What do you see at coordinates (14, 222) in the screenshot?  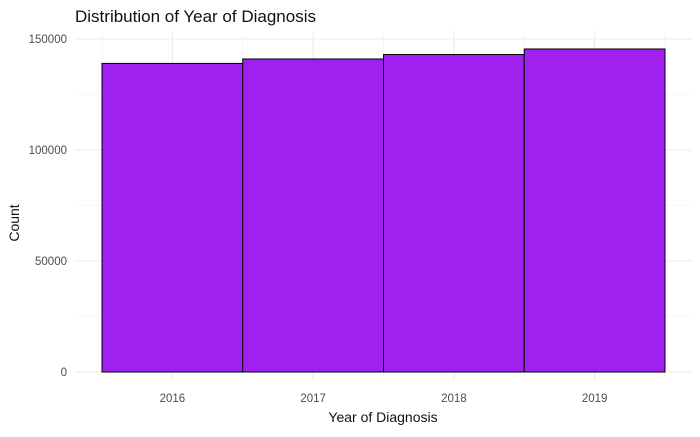 I see `y-axis-title: Count` at bounding box center [14, 222].